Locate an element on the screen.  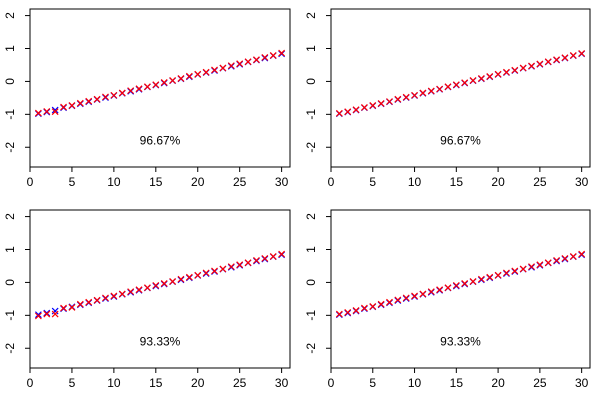
x-tick-label: 25 is located at coordinates (240, 383).